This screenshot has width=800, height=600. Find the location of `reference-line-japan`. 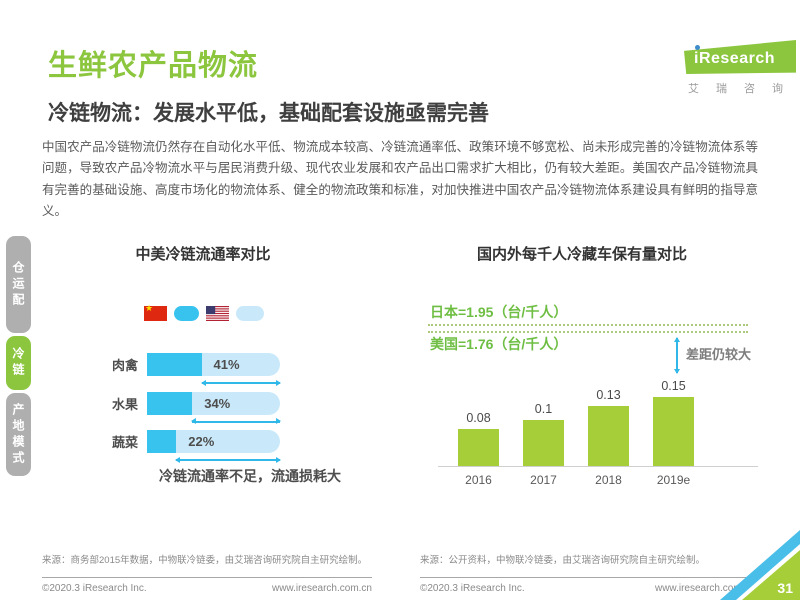

reference-line-japan is located at coordinates (588, 325).